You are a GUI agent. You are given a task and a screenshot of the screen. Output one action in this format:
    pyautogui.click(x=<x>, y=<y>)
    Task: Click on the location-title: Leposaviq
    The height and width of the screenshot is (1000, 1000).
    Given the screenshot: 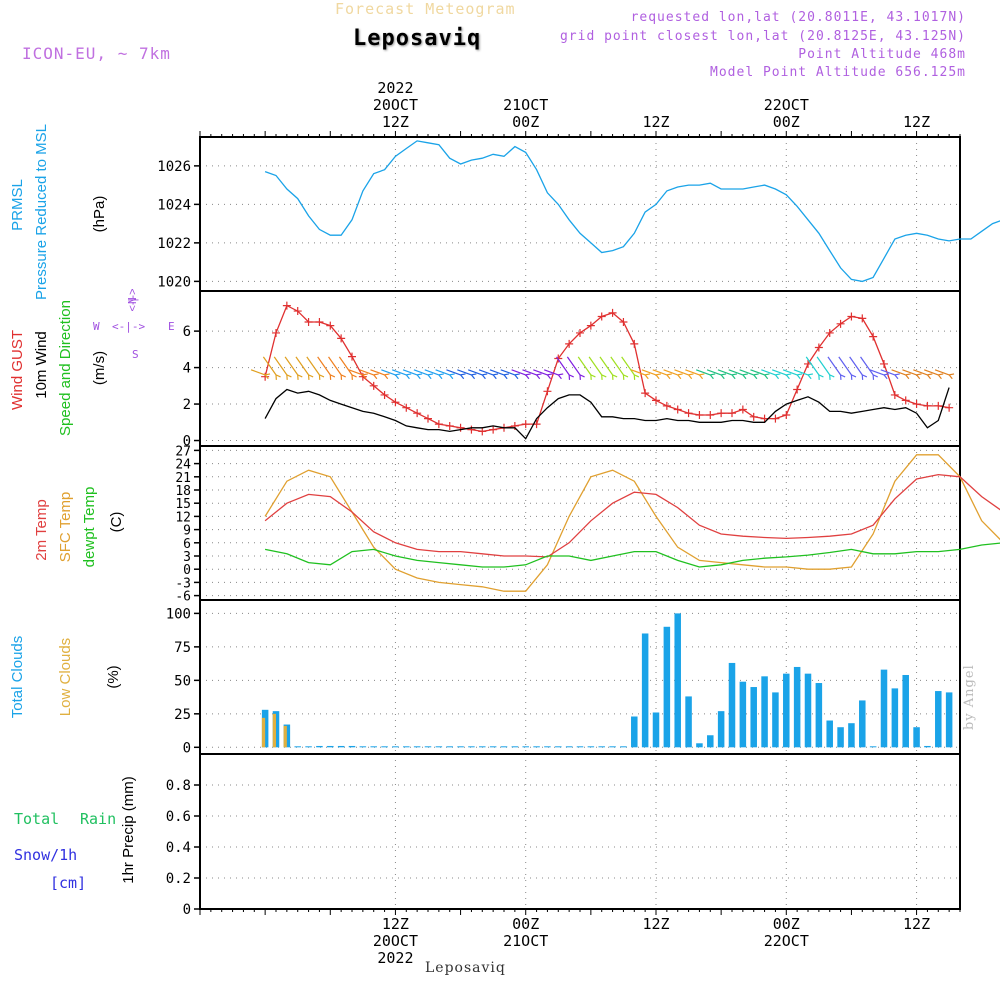 What is the action you would take?
    pyautogui.click(x=417, y=38)
    